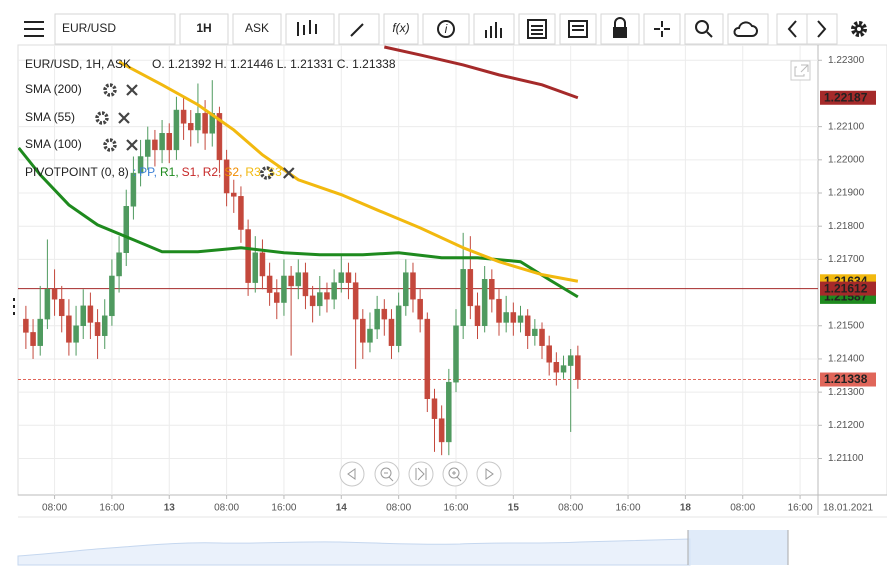 Image resolution: width=887 pixels, height=572 pixels. I want to click on svg-text: f(x), so click(400, 28).